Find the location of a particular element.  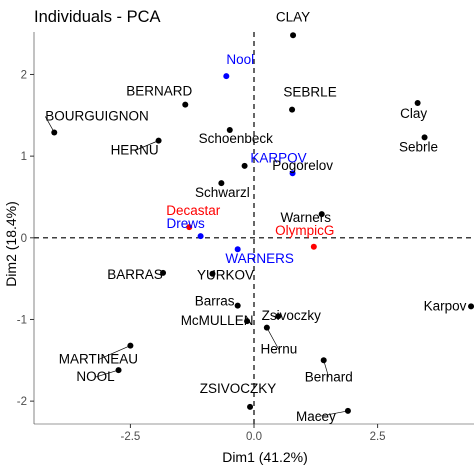

point-label: Hernu is located at coordinates (278, 349).